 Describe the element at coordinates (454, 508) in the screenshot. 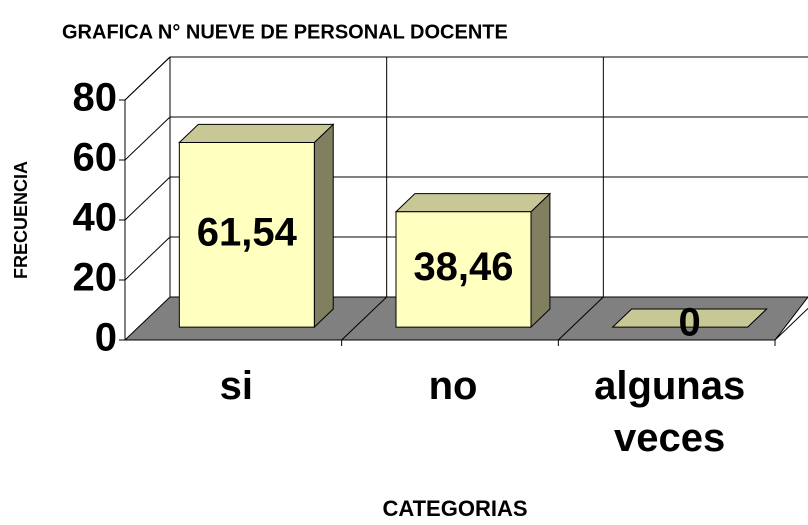

I see `x-axis-label: CATEGORIAS` at that location.